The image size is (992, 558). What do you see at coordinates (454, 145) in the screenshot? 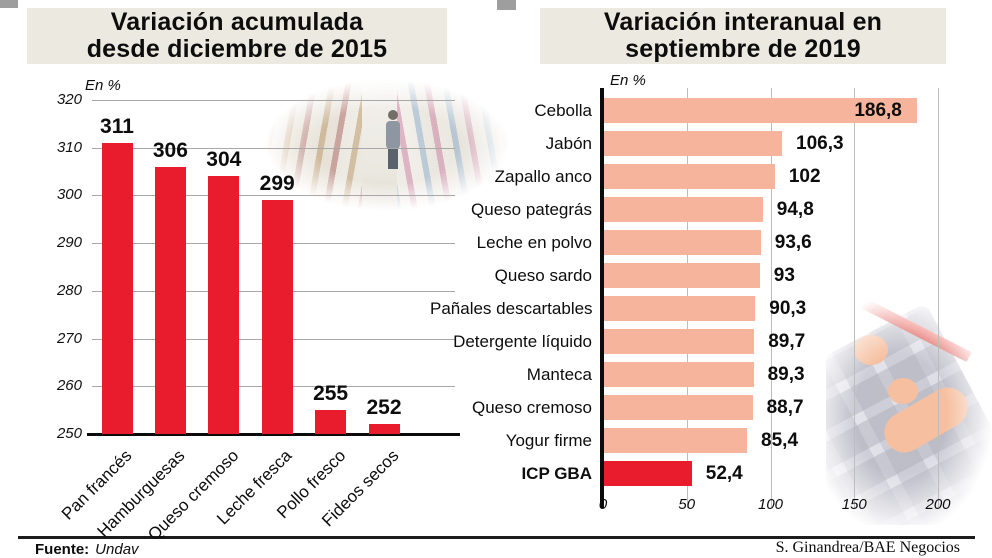
I see `supermarket-shelf-right` at bounding box center [454, 145].